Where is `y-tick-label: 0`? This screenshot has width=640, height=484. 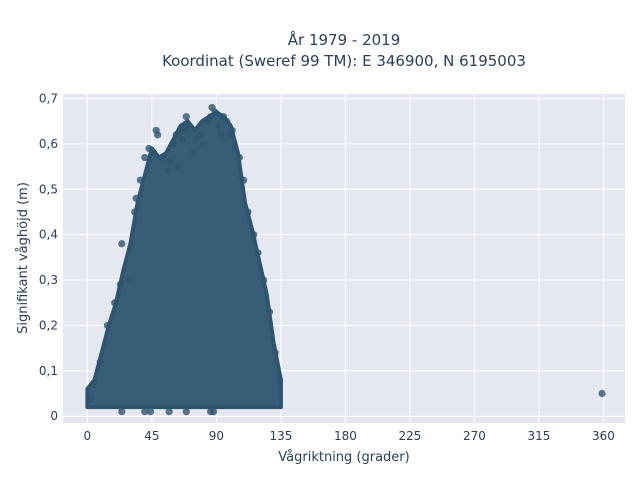 y-tick-label: 0 is located at coordinates (54, 416).